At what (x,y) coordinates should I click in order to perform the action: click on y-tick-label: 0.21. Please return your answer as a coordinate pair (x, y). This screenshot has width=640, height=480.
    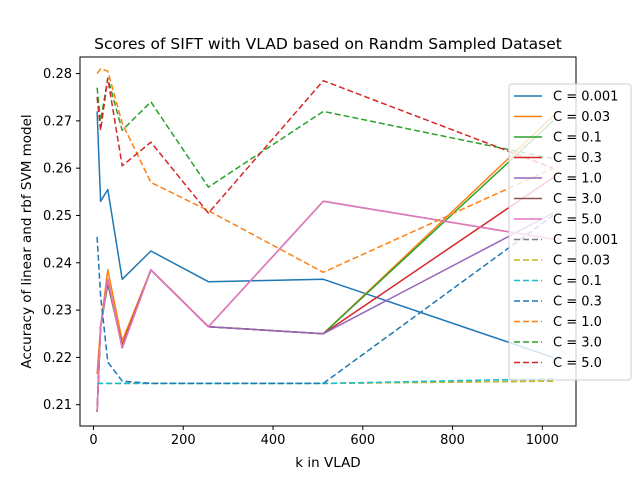
    Looking at the image, I should click on (57, 405).